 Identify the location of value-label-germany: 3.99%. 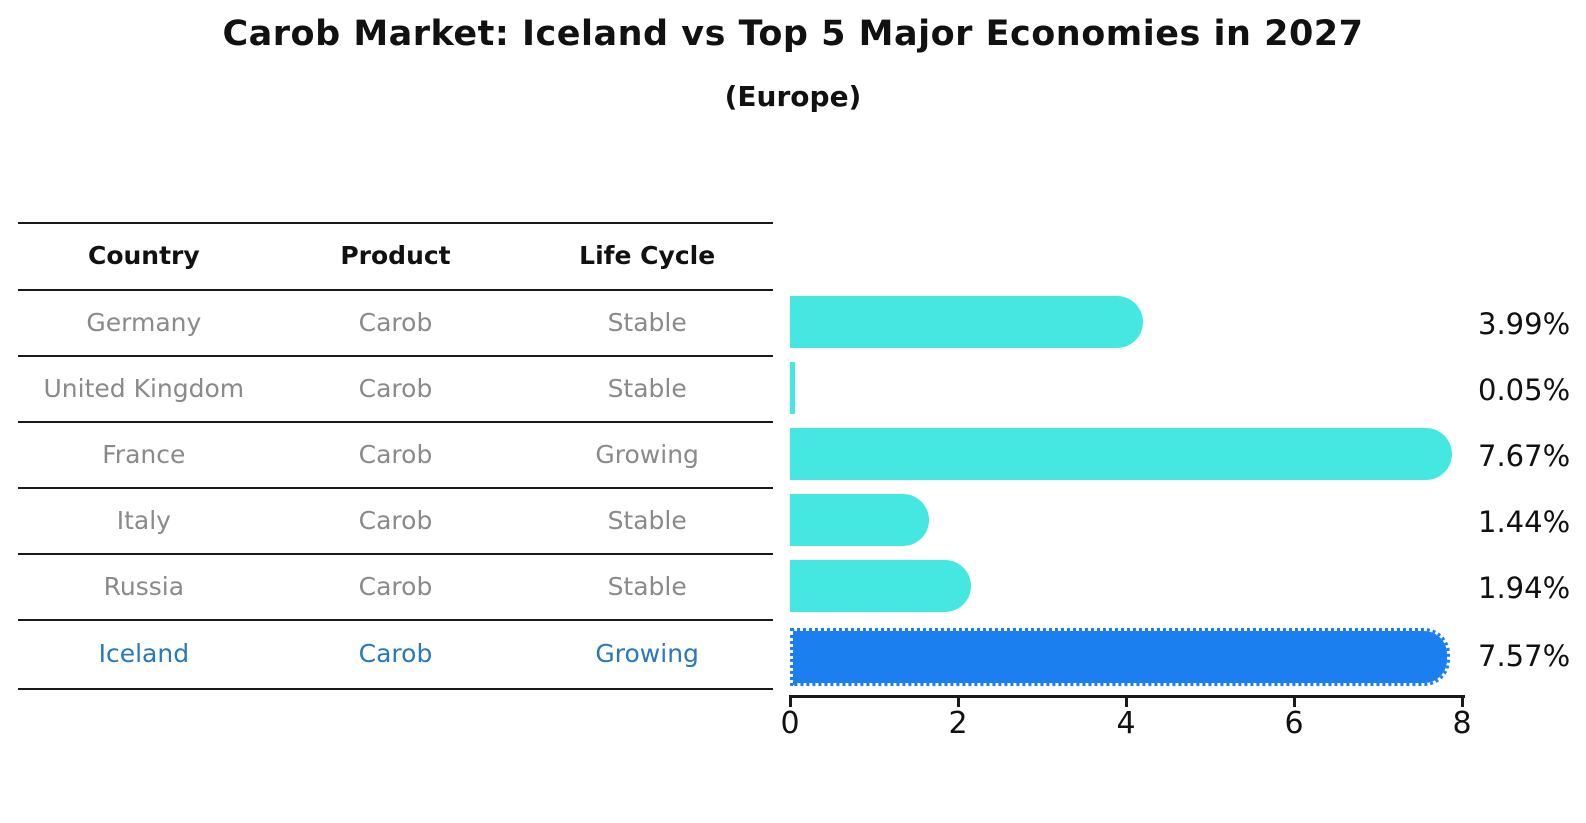
(1524, 324).